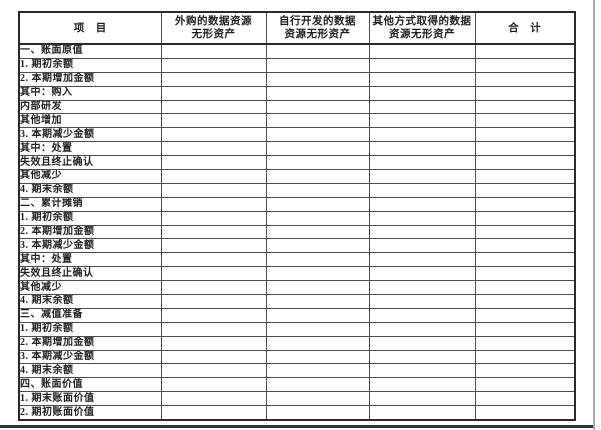  Describe the element at coordinates (297, 107) in the screenshot. I see `table-row: 内部研发` at that location.